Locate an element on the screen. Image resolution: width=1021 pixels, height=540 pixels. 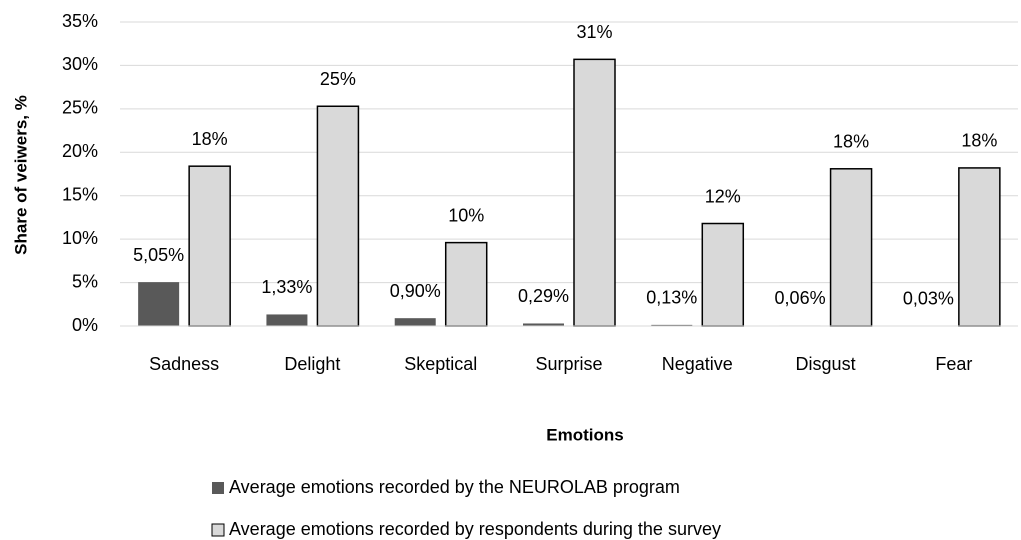
x-tick-label: Disgust is located at coordinates (826, 364).